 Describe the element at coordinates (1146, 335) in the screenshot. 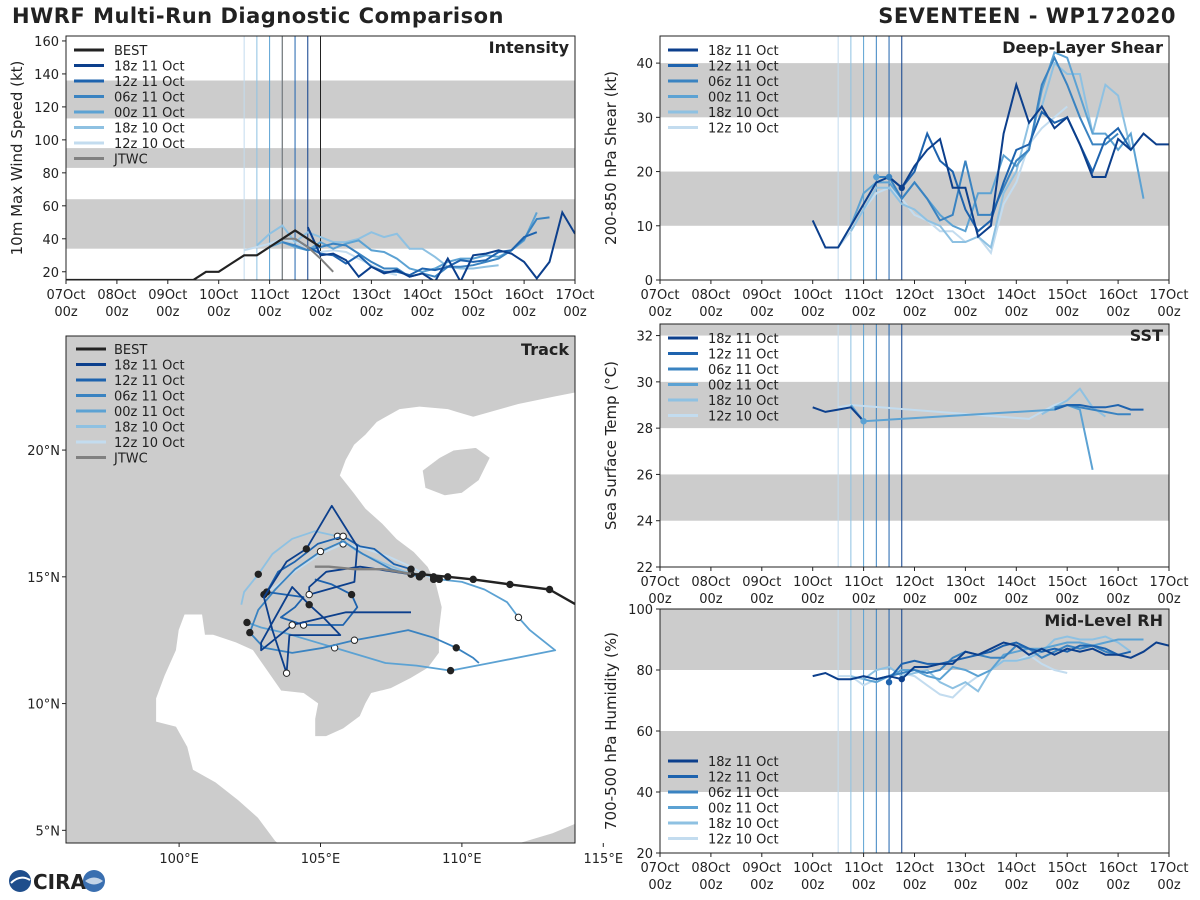

I see `panel-title: SST` at that location.